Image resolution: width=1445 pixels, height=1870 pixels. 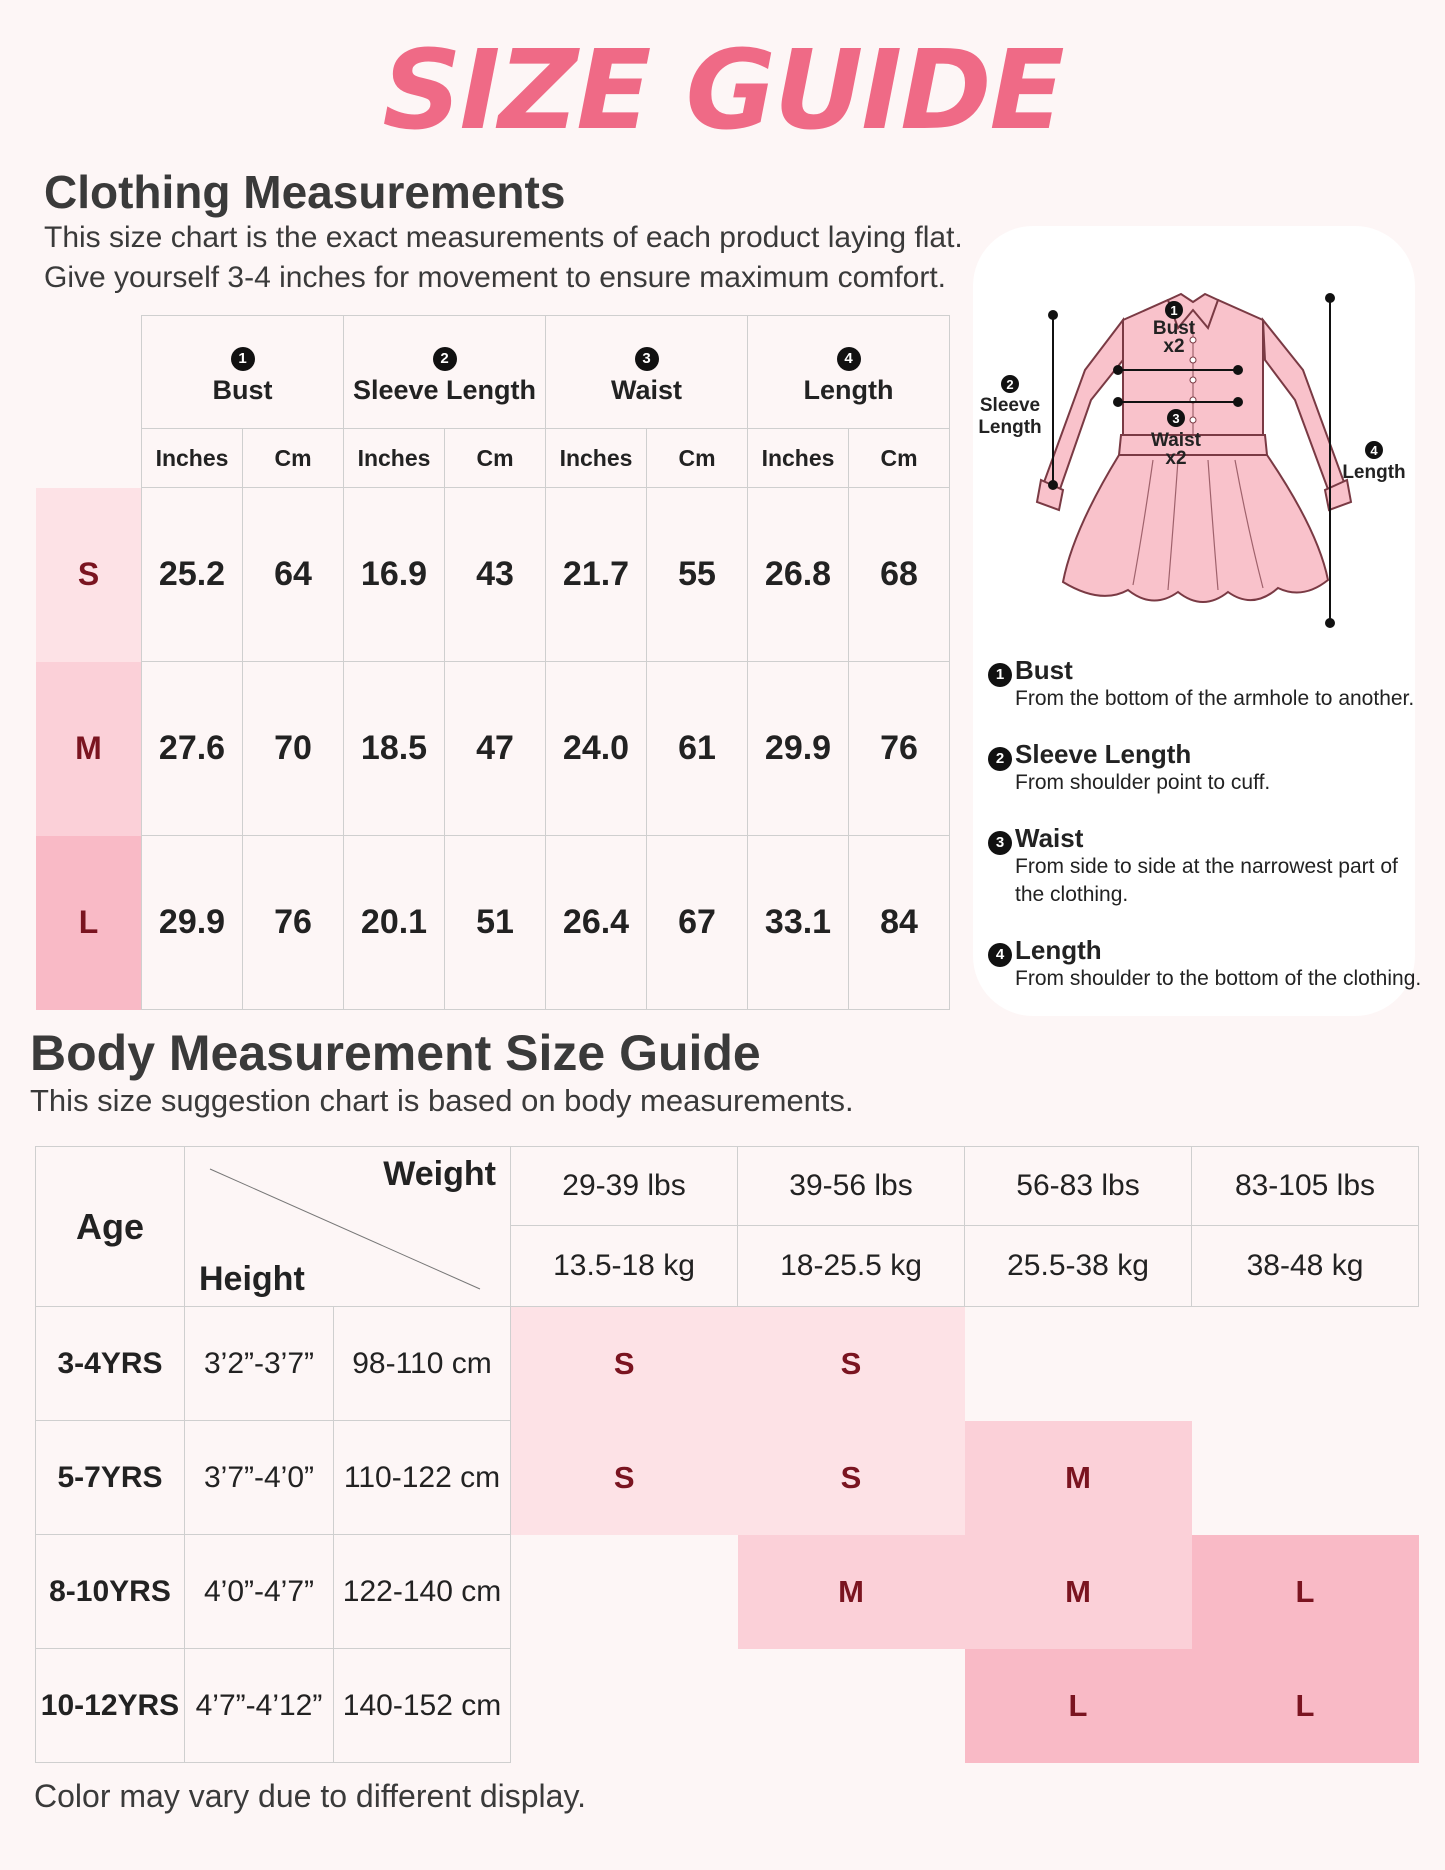 What do you see at coordinates (493, 922) in the screenshot?
I see `table-row: L 29.9 76 20.1 51 26.4 67 33.1 84` at bounding box center [493, 922].